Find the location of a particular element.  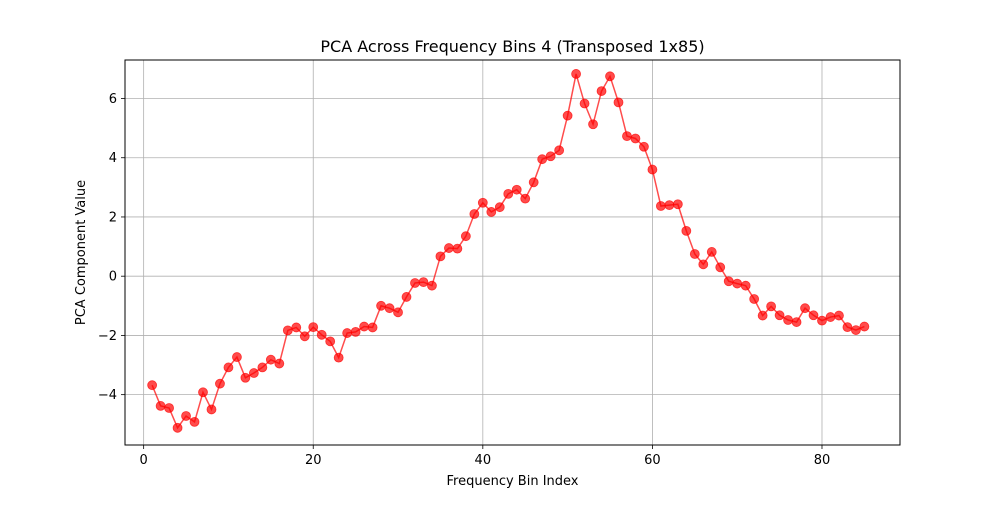

y-tick-label: 2 is located at coordinates (113, 217).